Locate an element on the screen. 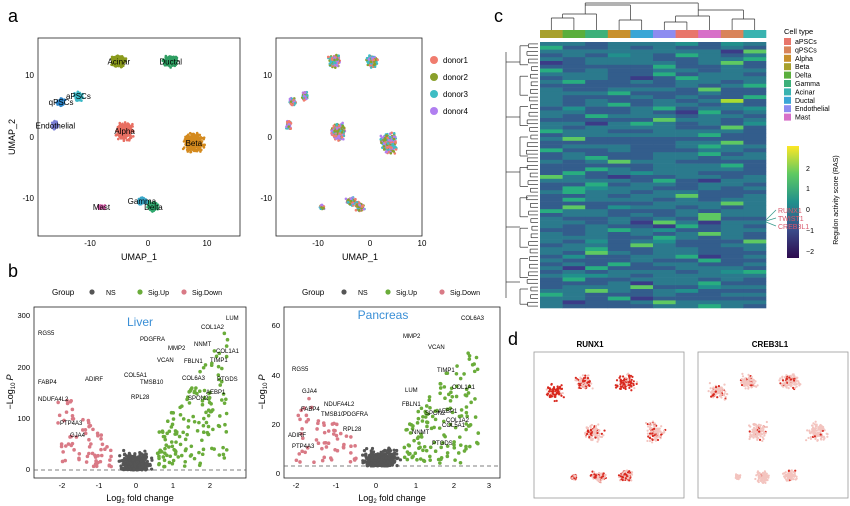  xtick-label: 10 is located at coordinates (207, 243).